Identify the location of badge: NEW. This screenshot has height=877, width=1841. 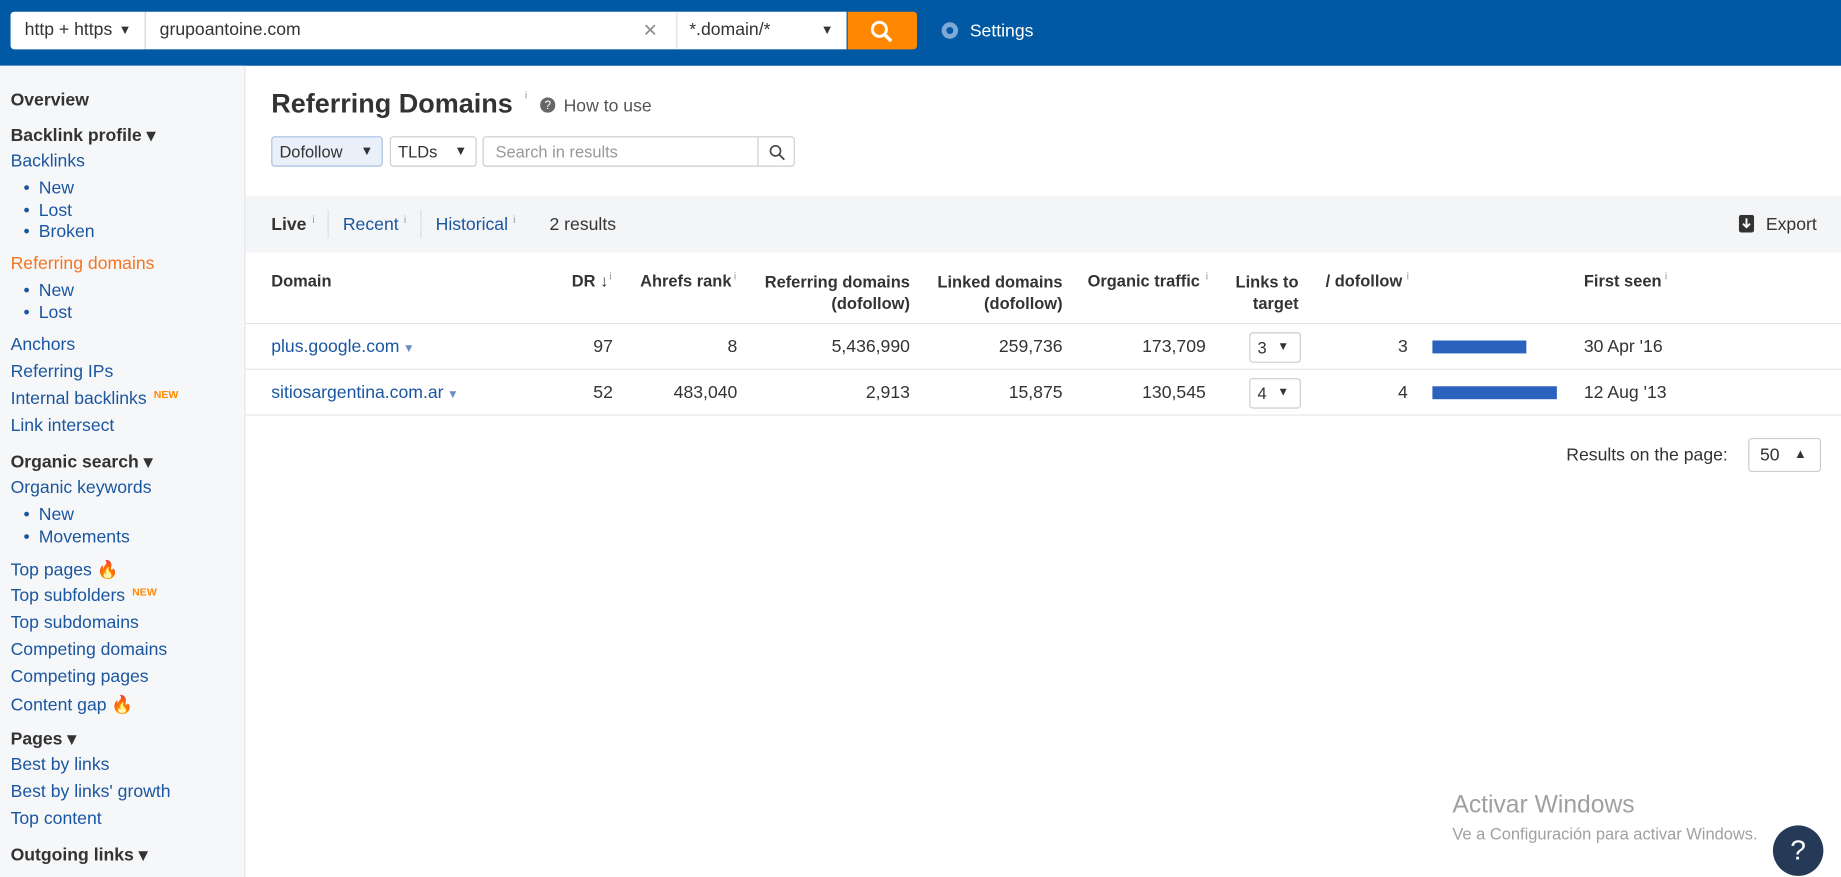
(144, 591).